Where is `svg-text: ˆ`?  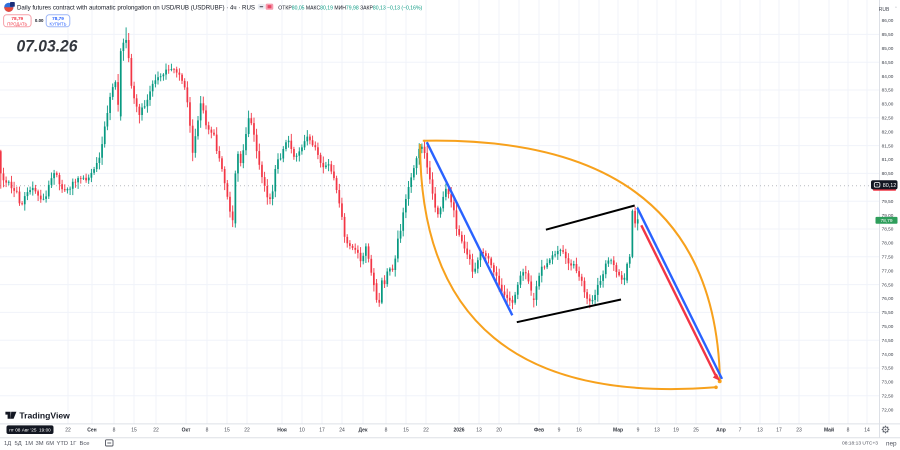
svg-text: ˆ is located at coordinates (896, 10).